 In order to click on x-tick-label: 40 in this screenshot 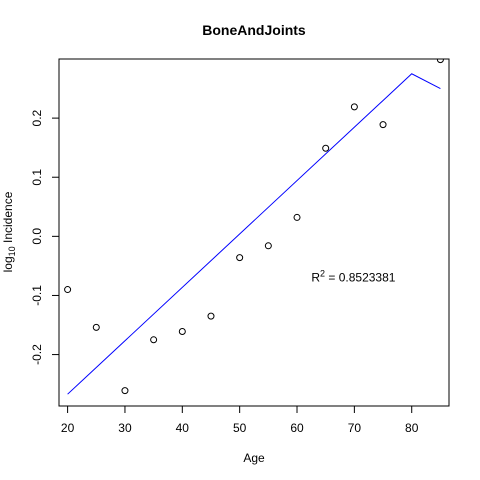, I will do `click(183, 428)`.